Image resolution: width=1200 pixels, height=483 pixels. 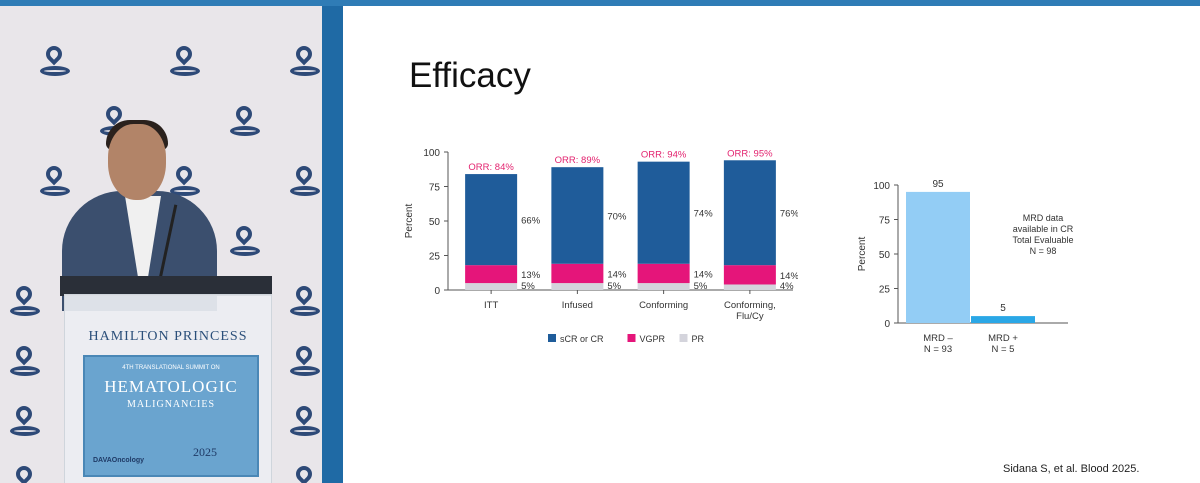 I want to click on x-tick-label: Conforming,, so click(x=750, y=305).